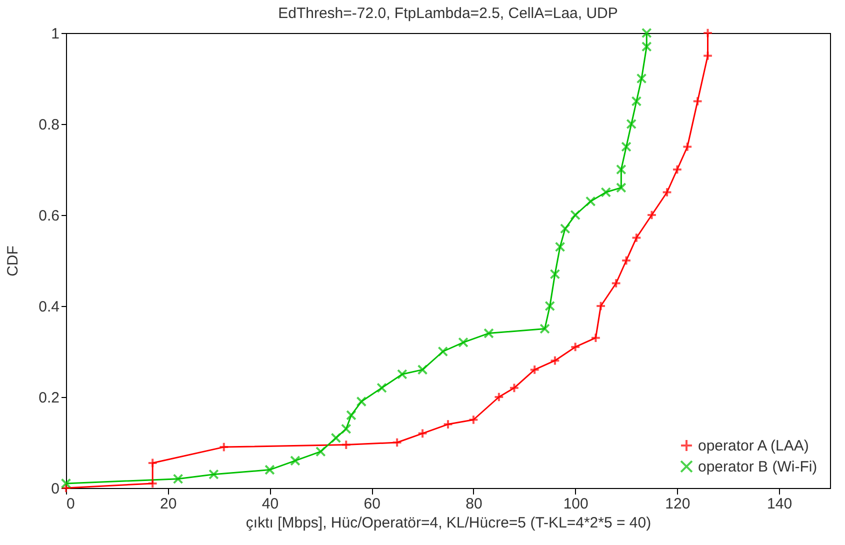 This screenshot has width=845, height=545. What do you see at coordinates (49, 398) in the screenshot?
I see `y-tick-label: 0.2` at bounding box center [49, 398].